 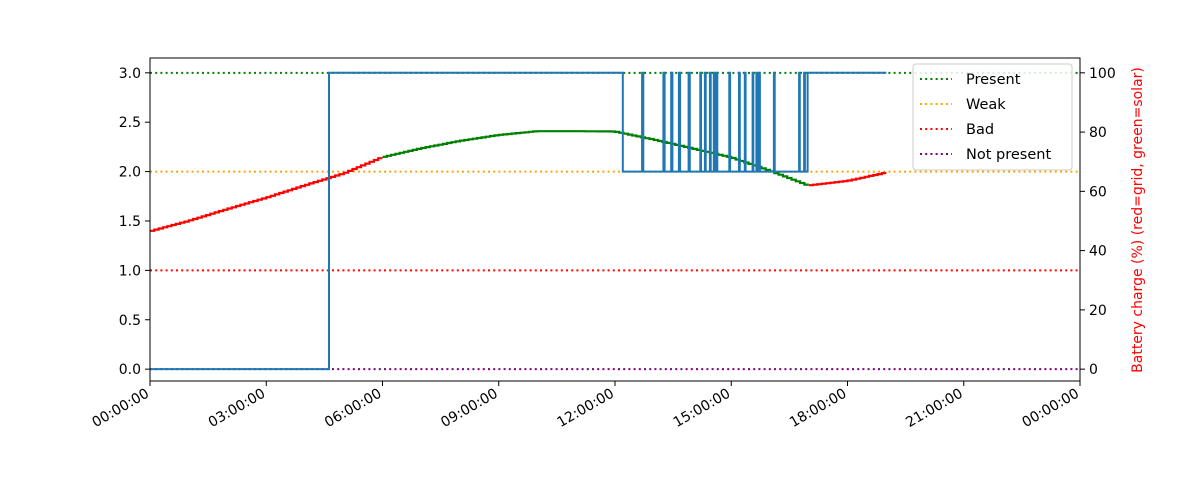 I want to click on legend-label: Present, so click(x=993, y=80).